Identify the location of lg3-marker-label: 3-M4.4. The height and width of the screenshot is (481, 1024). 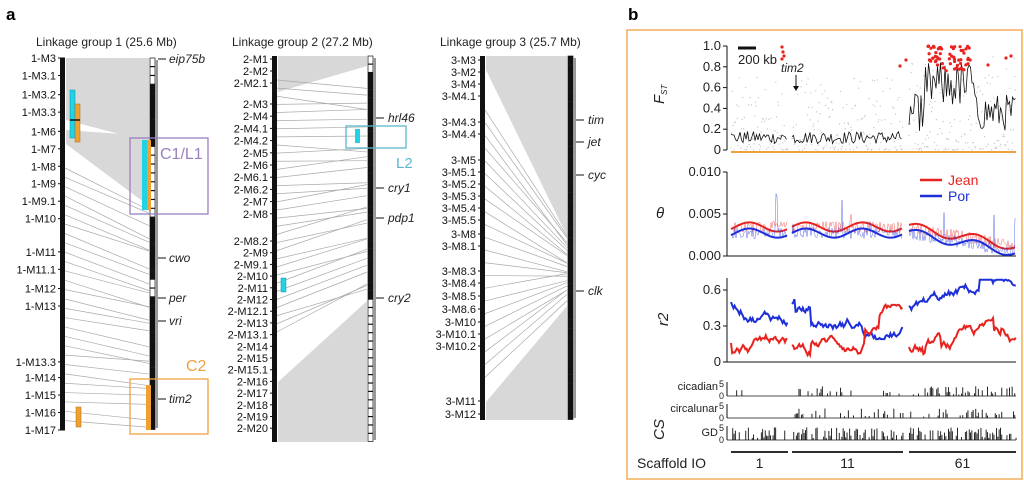
(459, 135).